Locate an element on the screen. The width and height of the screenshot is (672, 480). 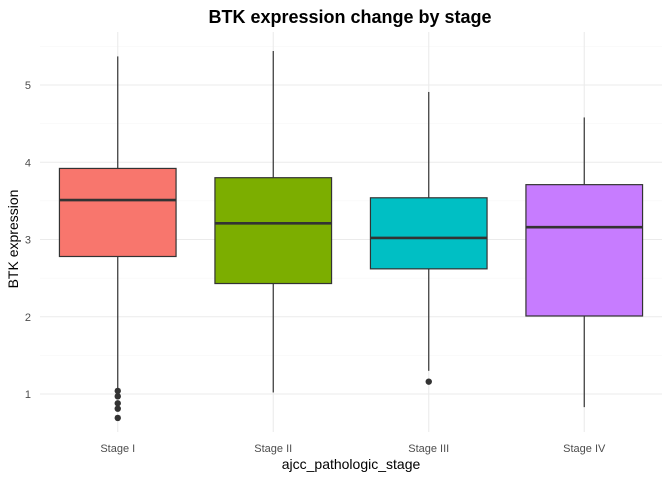
y-tick-label: 3 is located at coordinates (28, 241).